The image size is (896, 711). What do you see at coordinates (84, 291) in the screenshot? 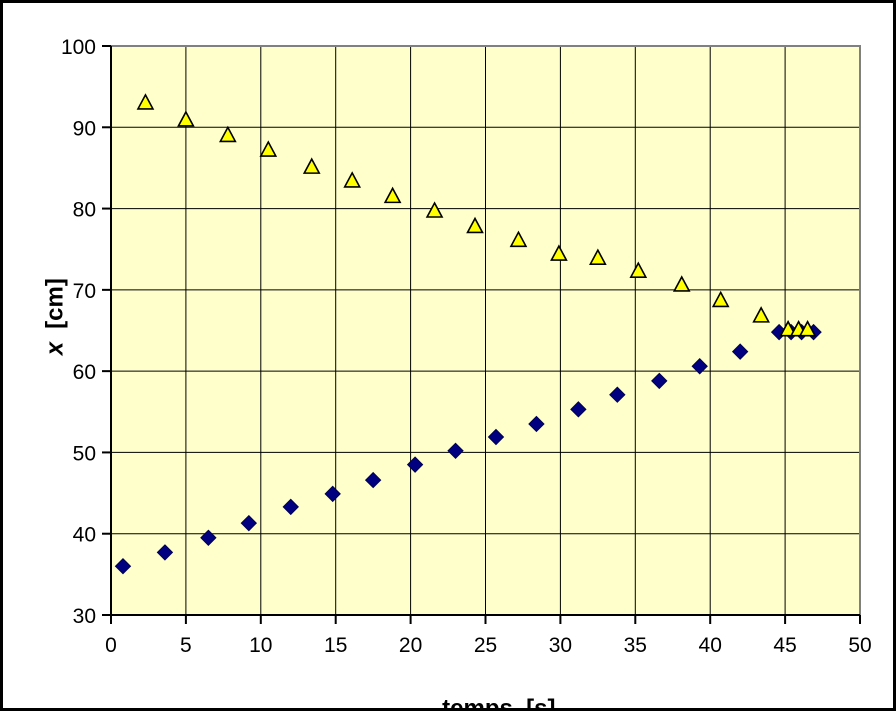
I see `y-tick-label: 70` at bounding box center [84, 291].